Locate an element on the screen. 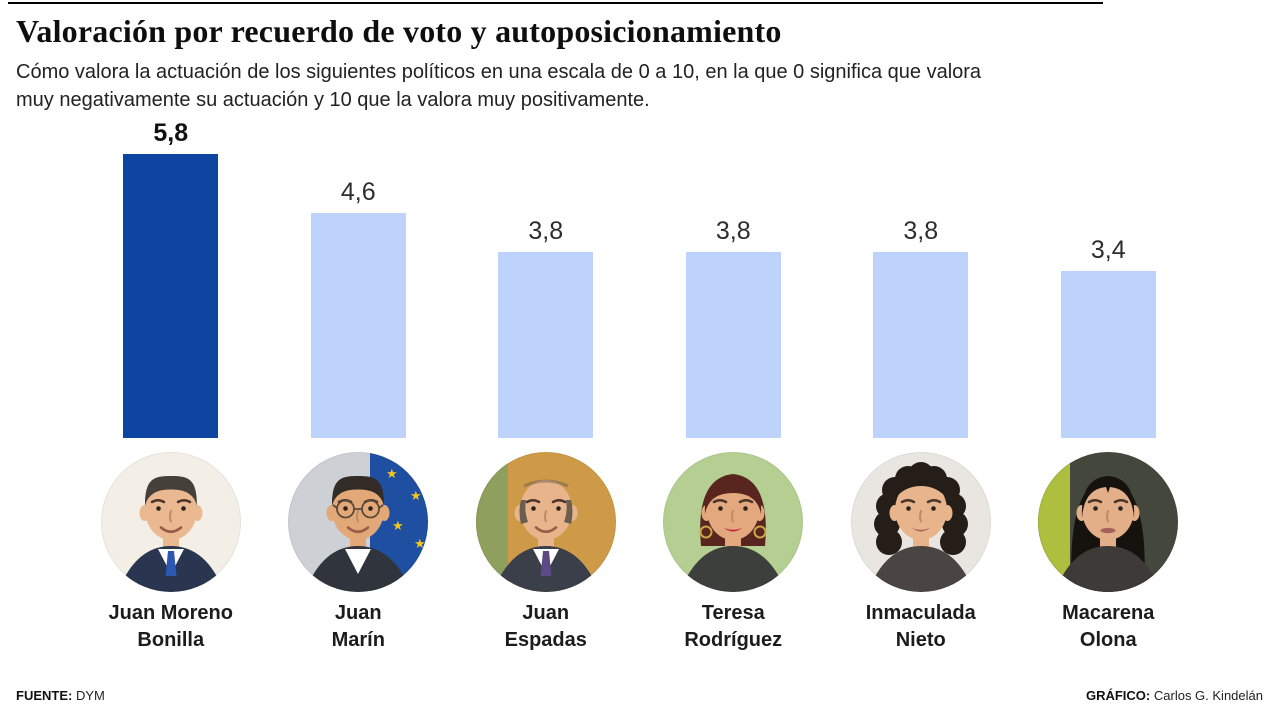 This screenshot has height=720, width=1280. bar-zone: 3,4 is located at coordinates (1108, 276).